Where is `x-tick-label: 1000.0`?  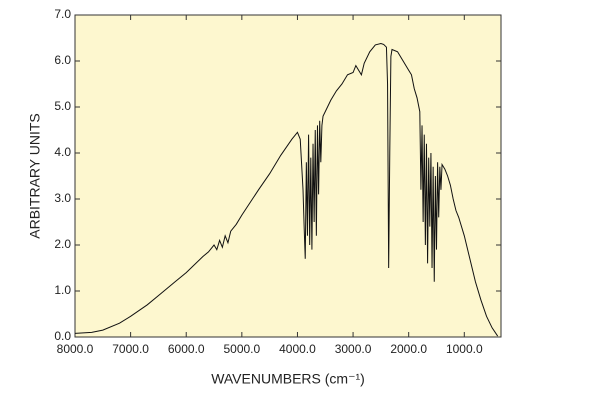
x-tick-label: 1000.0 is located at coordinates (464, 349).